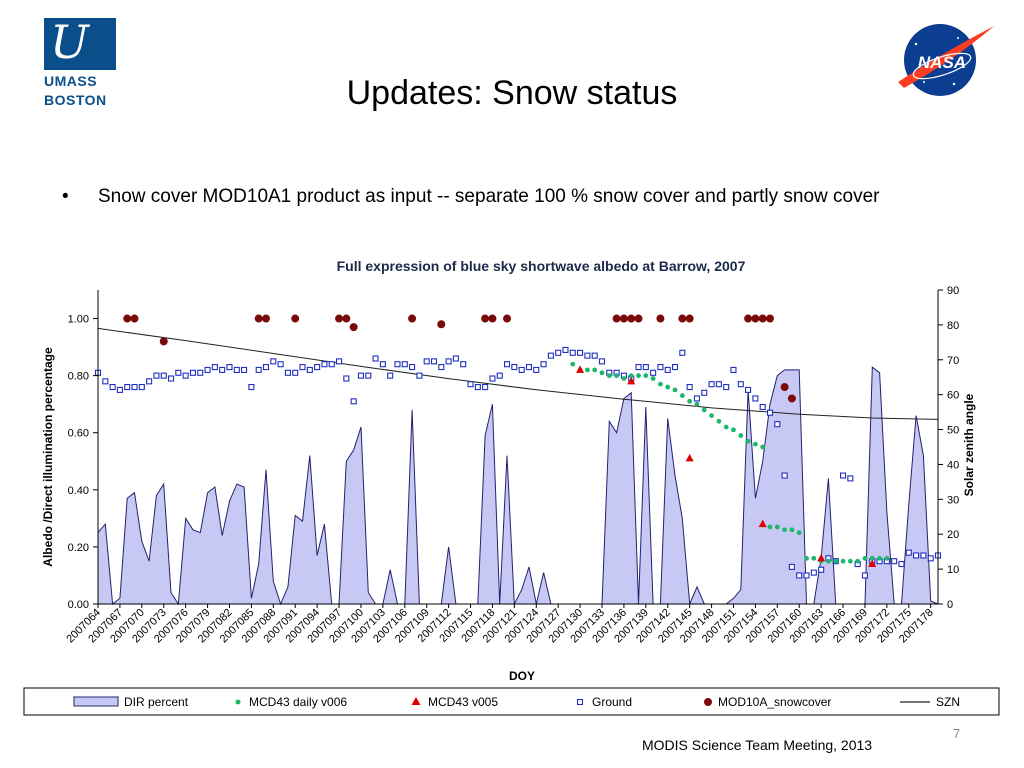 The image size is (1024, 768). What do you see at coordinates (71, 81) in the screenshot?
I see `umass-logo-text-line1: UMASS` at bounding box center [71, 81].